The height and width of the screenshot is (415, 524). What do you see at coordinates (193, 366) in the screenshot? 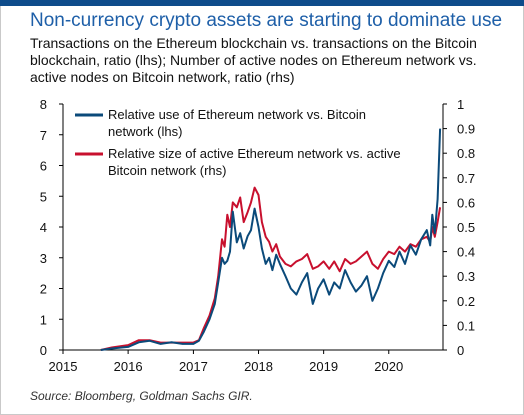
I see `x-tick-label: 2017` at bounding box center [193, 366].